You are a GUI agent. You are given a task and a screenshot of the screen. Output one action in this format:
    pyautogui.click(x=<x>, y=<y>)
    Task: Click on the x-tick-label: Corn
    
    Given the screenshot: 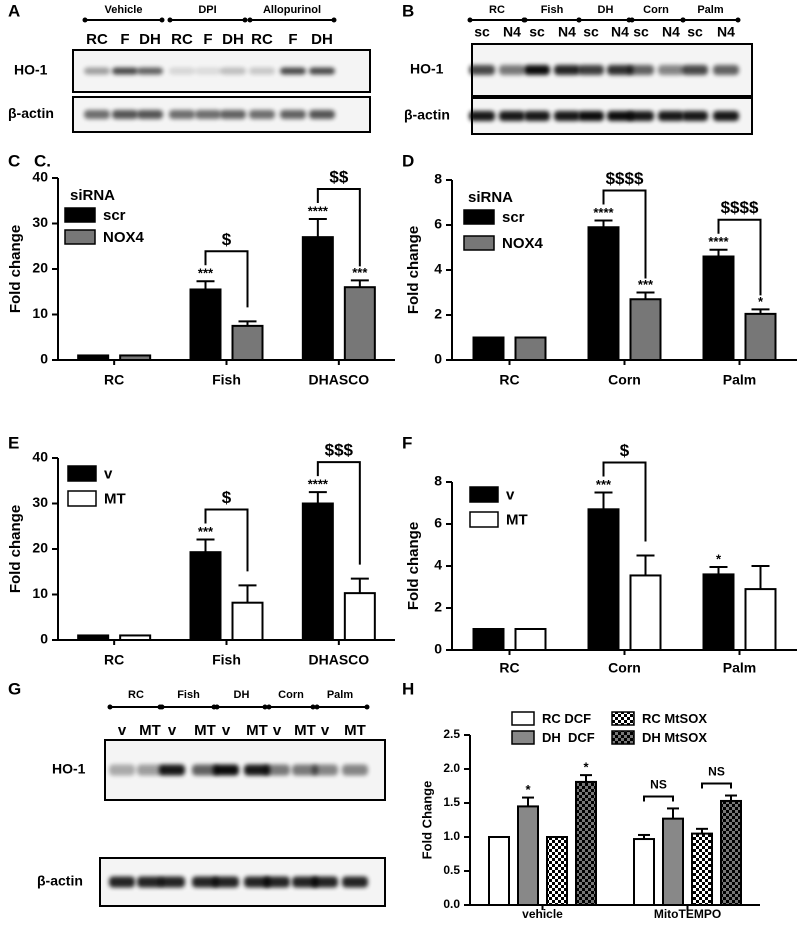 What is the action you would take?
    pyautogui.click(x=624, y=380)
    